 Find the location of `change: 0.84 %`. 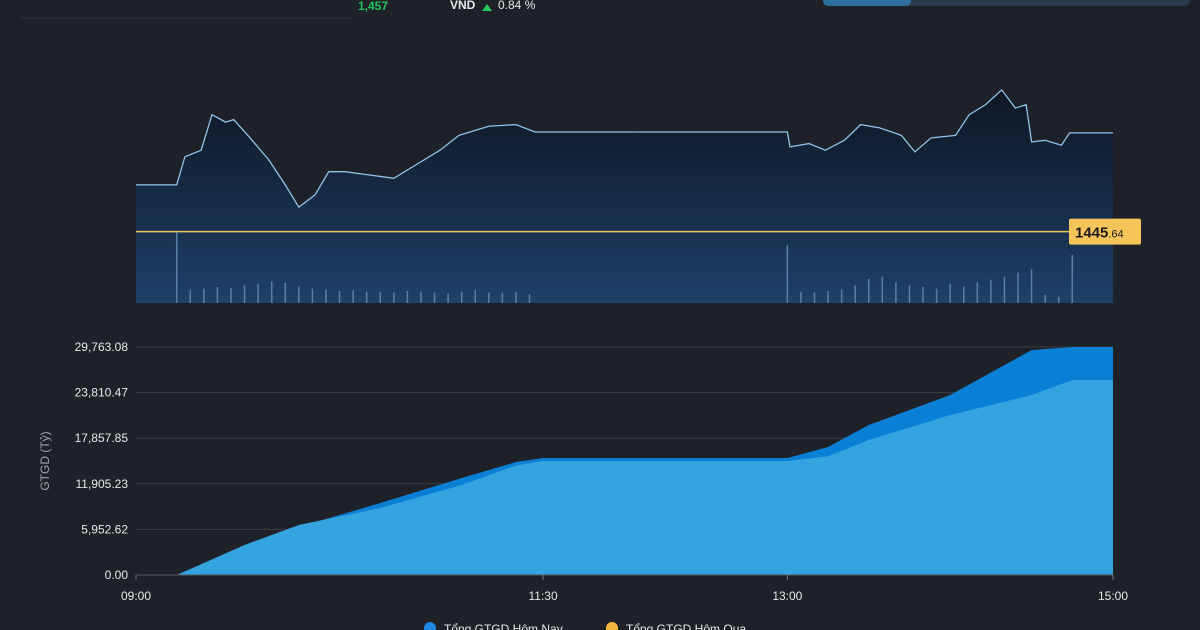

change: 0.84 % is located at coordinates (517, 6).